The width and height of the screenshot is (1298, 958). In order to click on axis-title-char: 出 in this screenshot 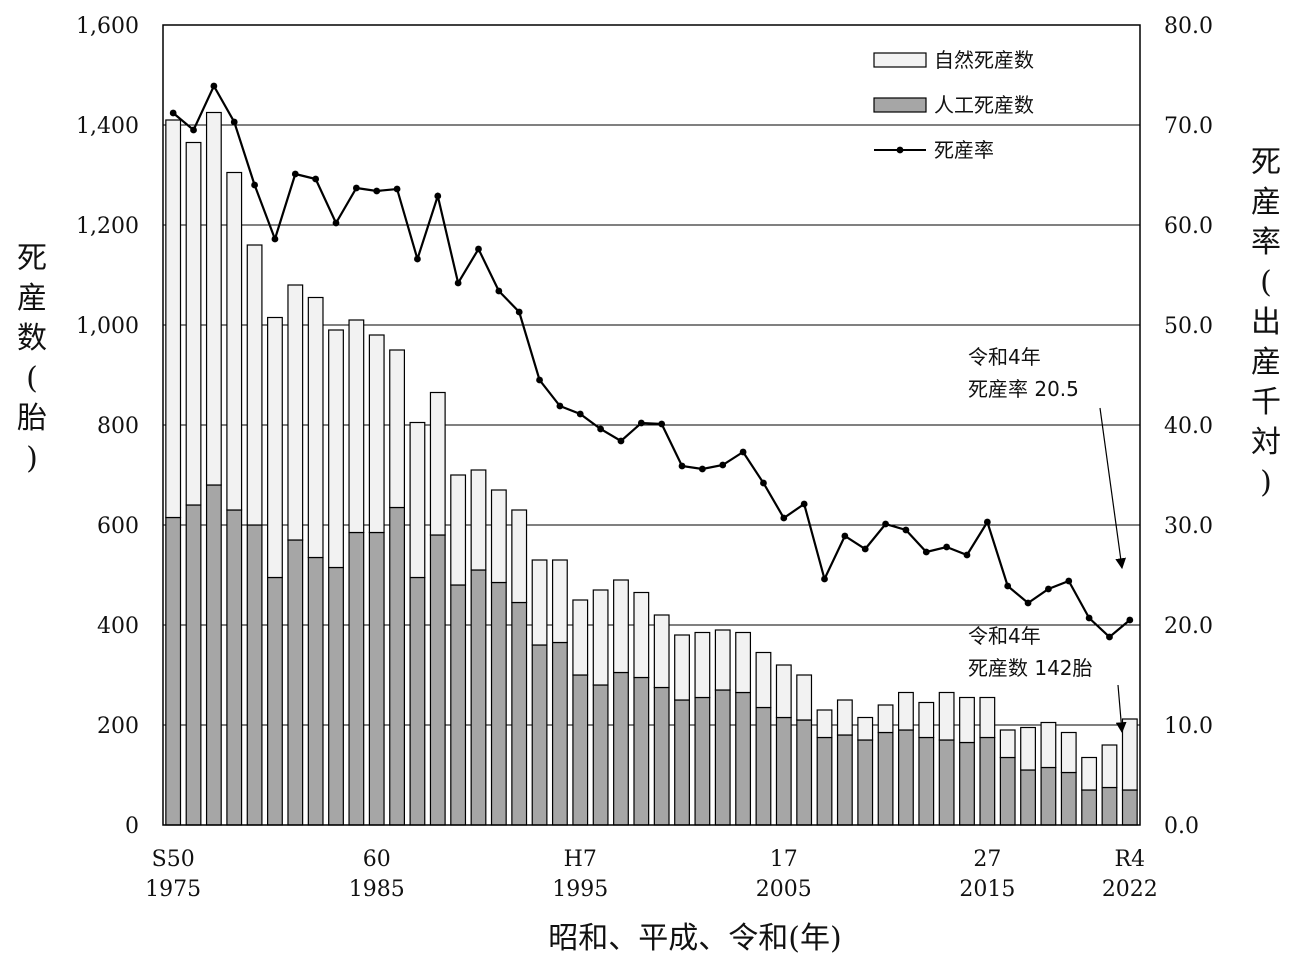, I will do `click(1266, 322)`.